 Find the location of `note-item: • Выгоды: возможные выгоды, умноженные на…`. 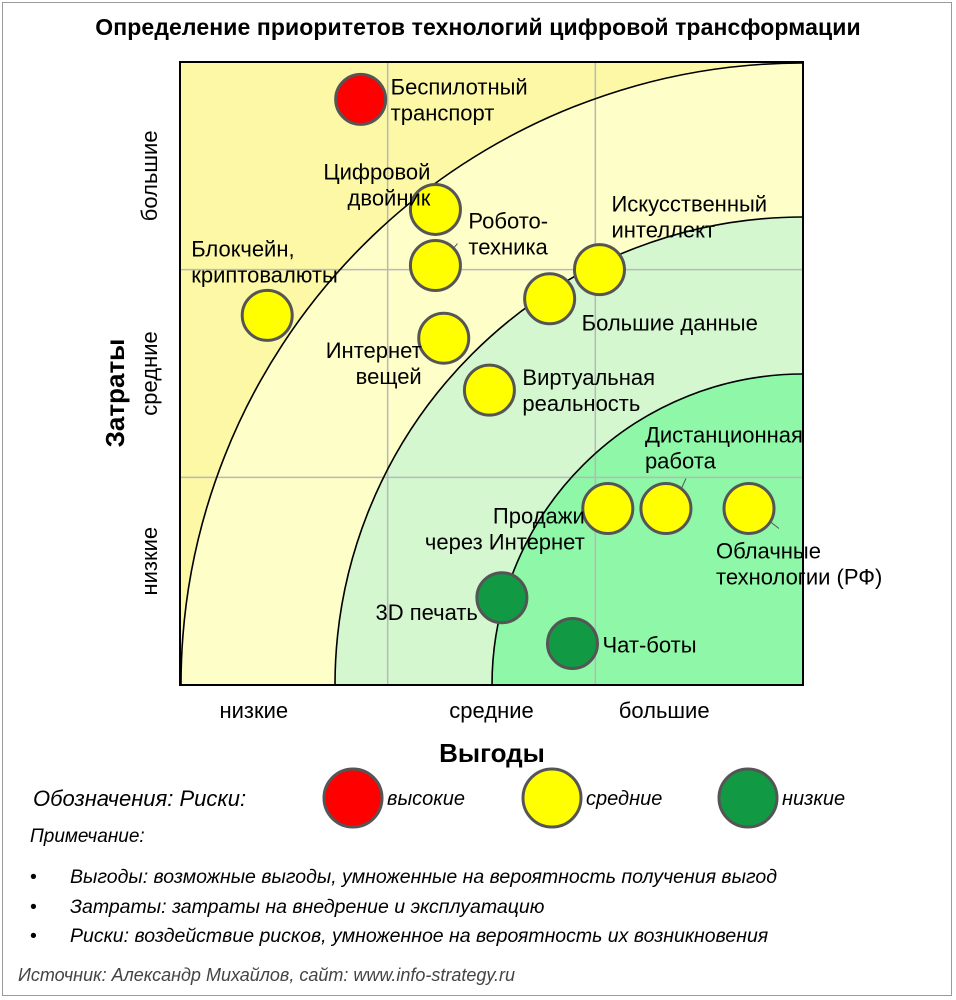

note-item: • Выгоды: возможные выгоды, умноженные на… is located at coordinates (403, 877).